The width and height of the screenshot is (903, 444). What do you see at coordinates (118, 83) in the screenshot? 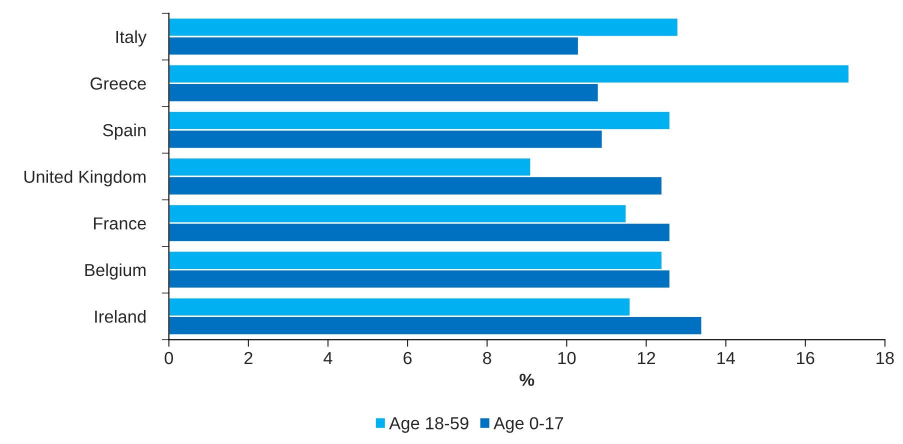
I see `y-tick-label: Greece` at bounding box center [118, 83].